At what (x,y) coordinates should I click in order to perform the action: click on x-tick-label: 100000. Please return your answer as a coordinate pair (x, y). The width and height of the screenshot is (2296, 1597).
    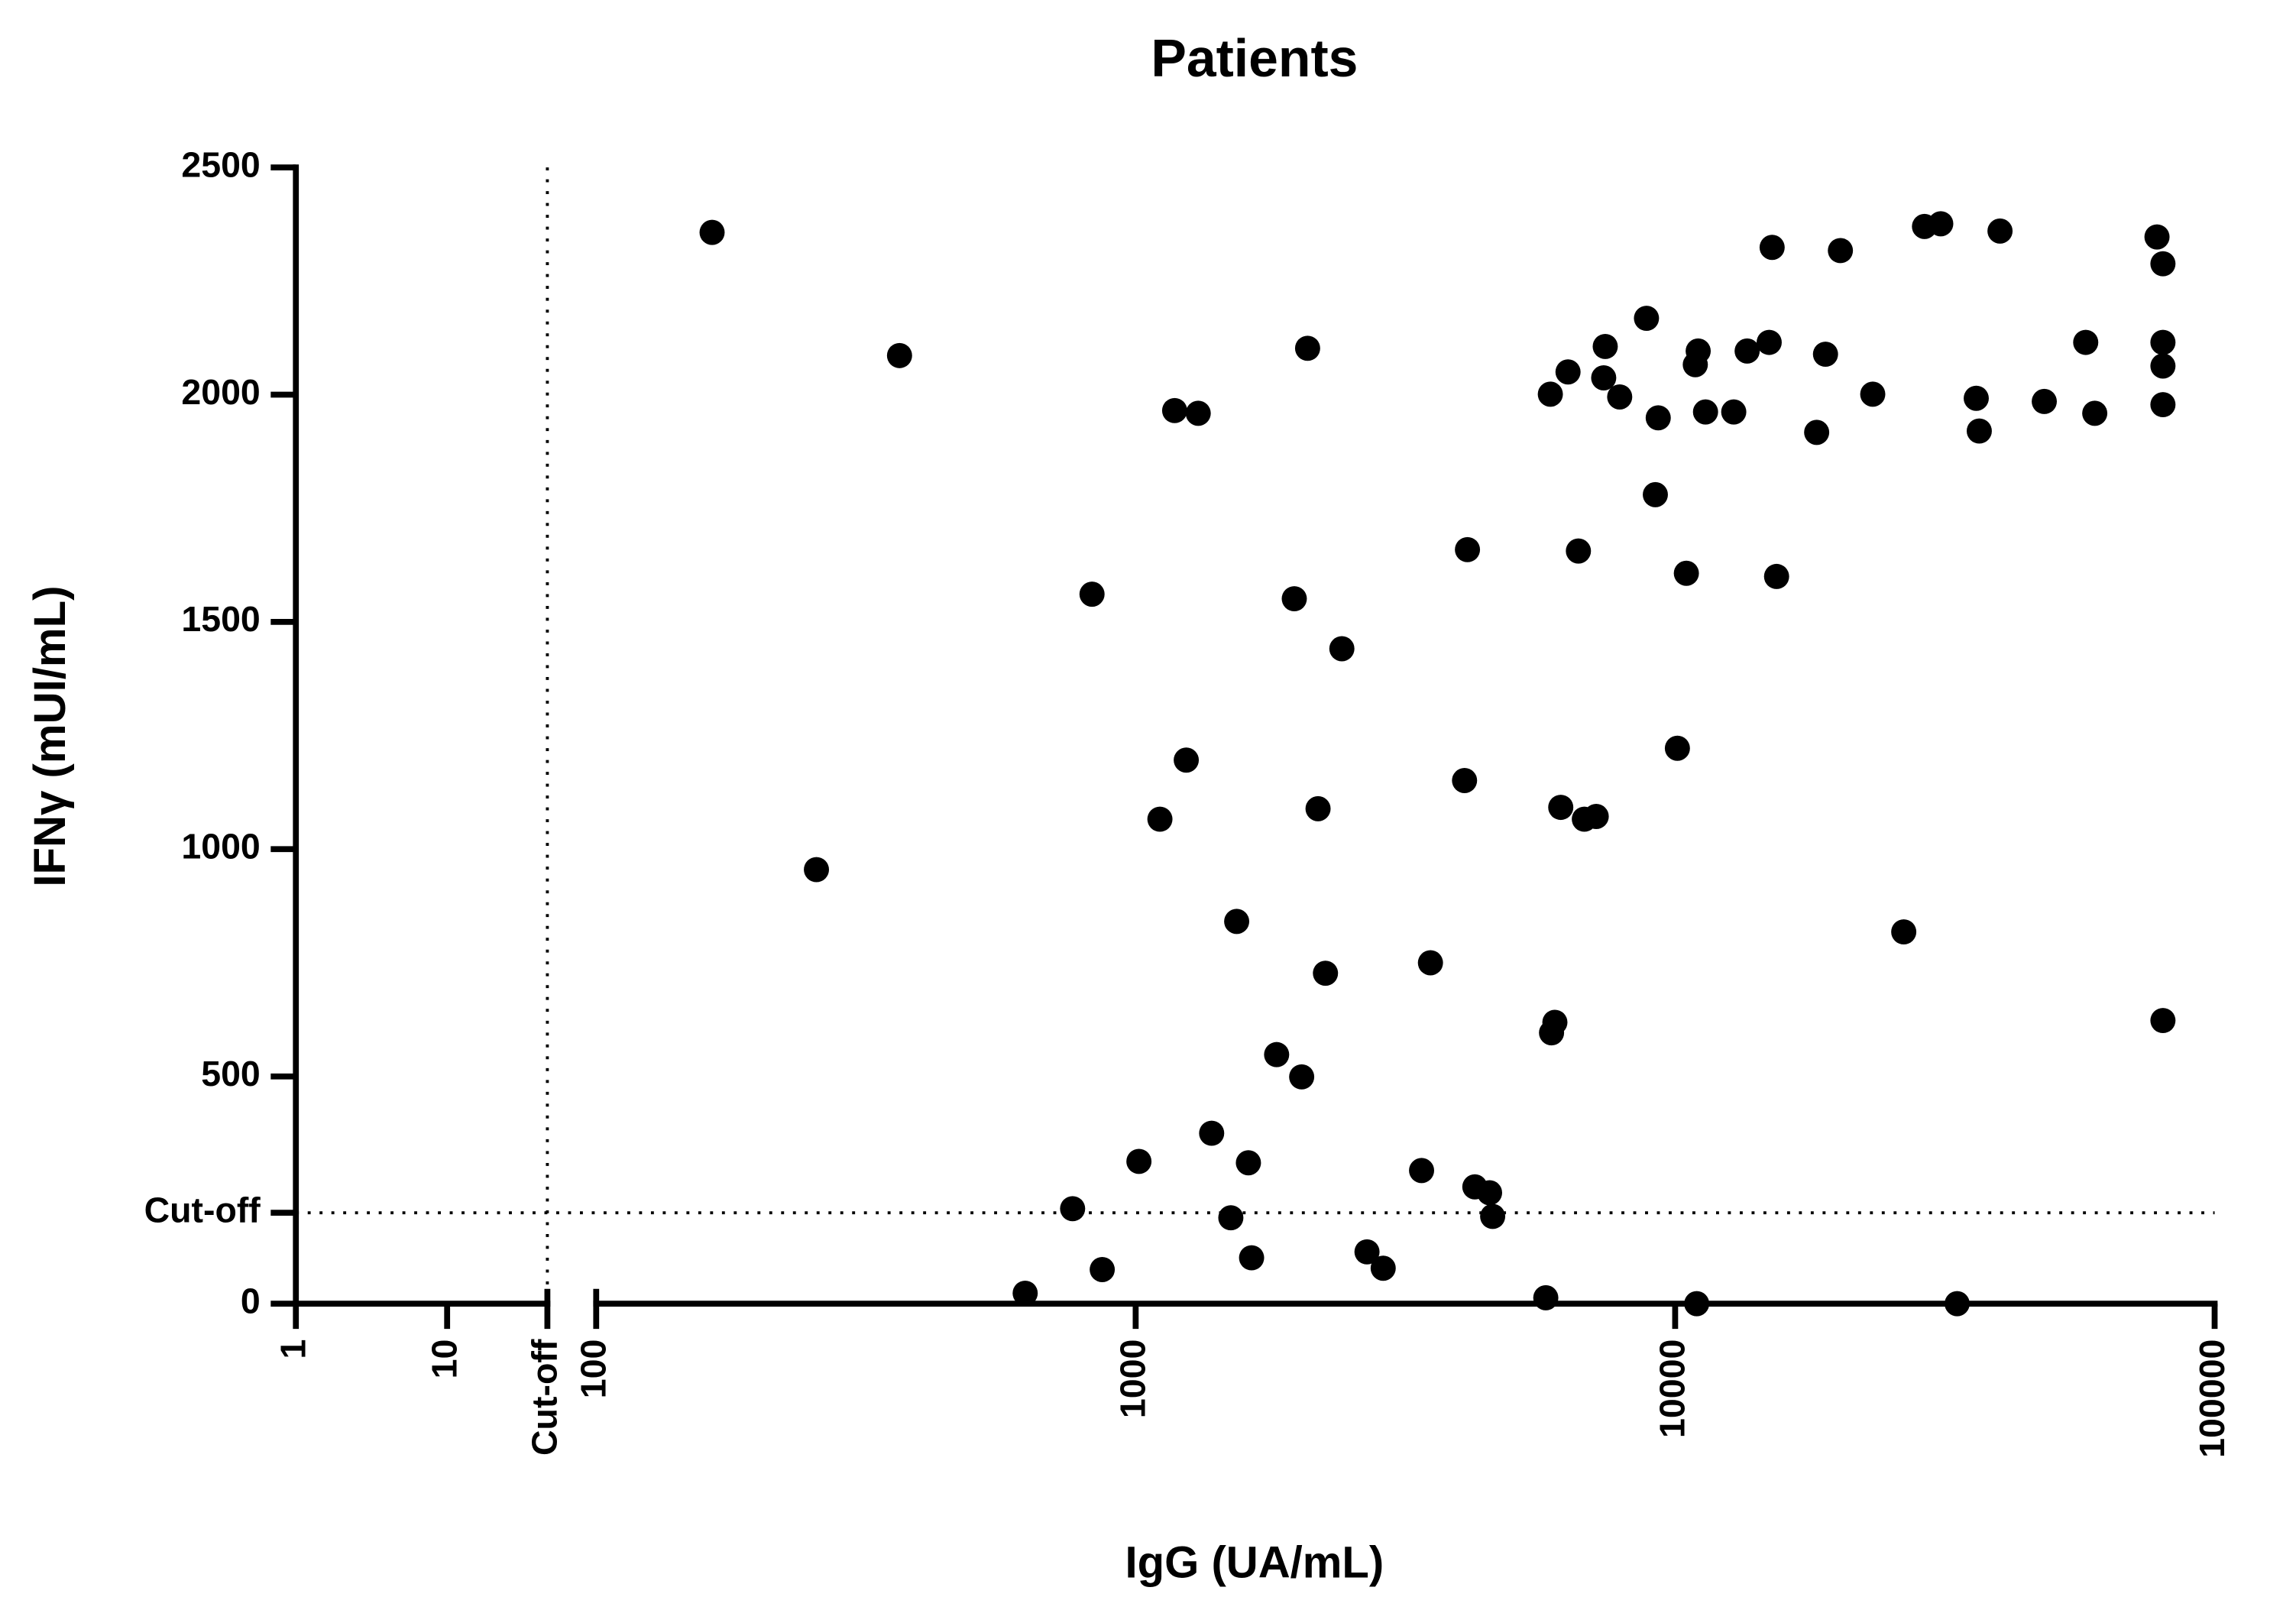
    Looking at the image, I should click on (2212, 1399).